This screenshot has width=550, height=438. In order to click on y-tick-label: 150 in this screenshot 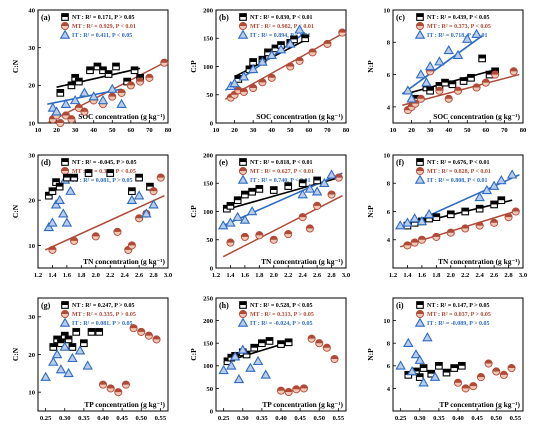, I will do `click(208, 184)`.